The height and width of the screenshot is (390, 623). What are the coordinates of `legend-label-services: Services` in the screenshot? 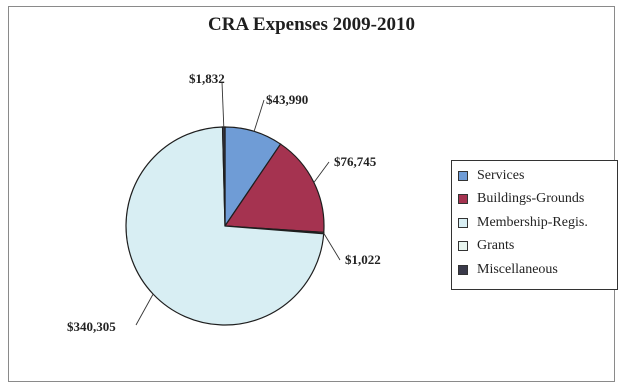 It's located at (501, 175).